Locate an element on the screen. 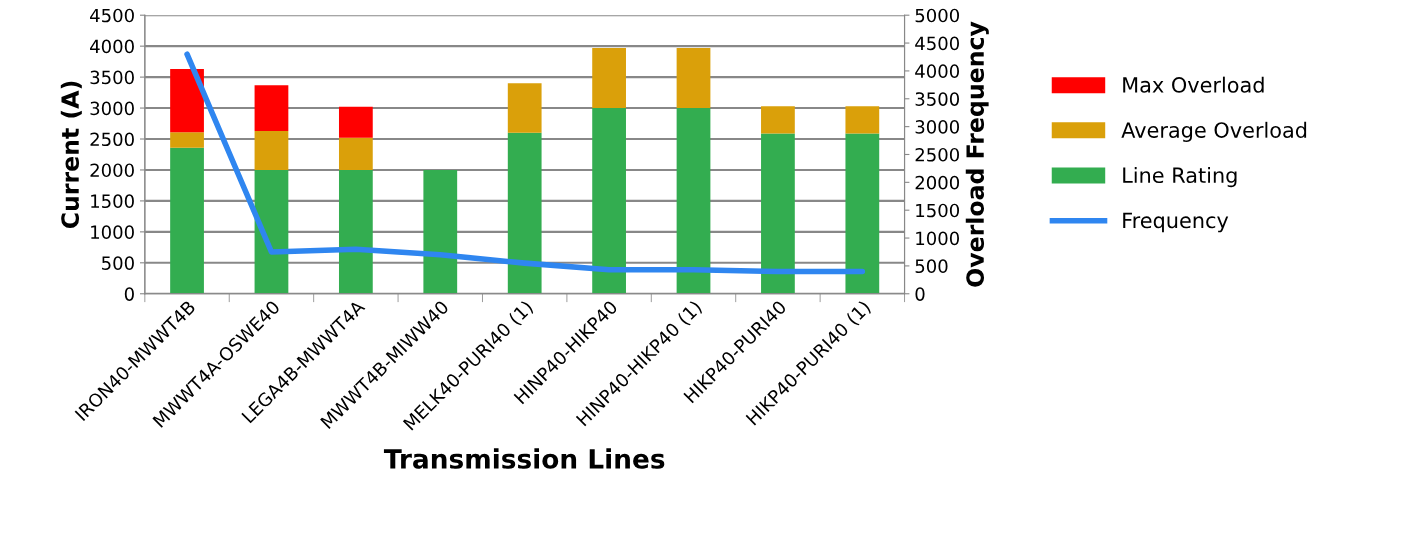 This screenshot has width=1420, height=543. y2-tick-label: 2000 is located at coordinates (937, 182).